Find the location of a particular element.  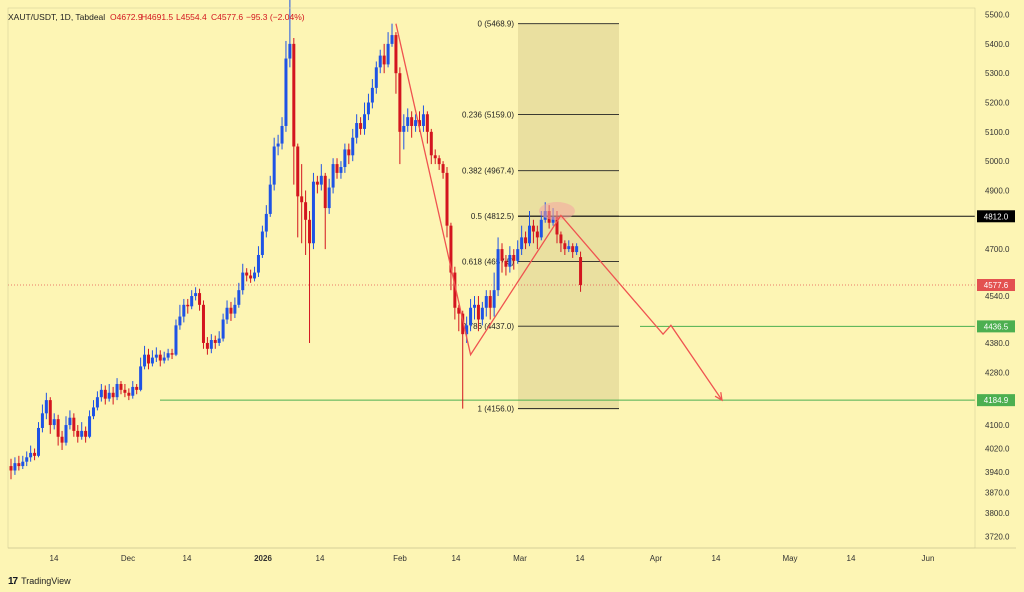

price-tick-label: 4700.0 is located at coordinates (997, 249).